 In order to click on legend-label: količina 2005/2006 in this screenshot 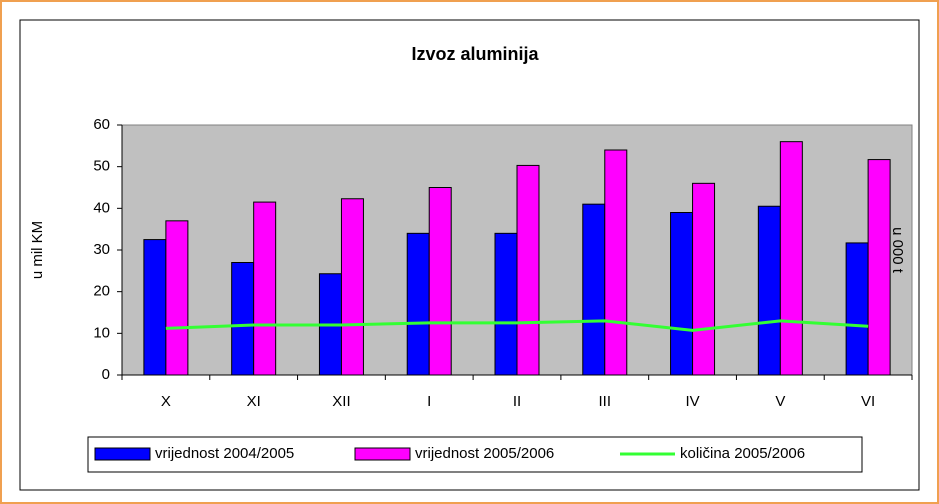, I will do `click(742, 453)`.